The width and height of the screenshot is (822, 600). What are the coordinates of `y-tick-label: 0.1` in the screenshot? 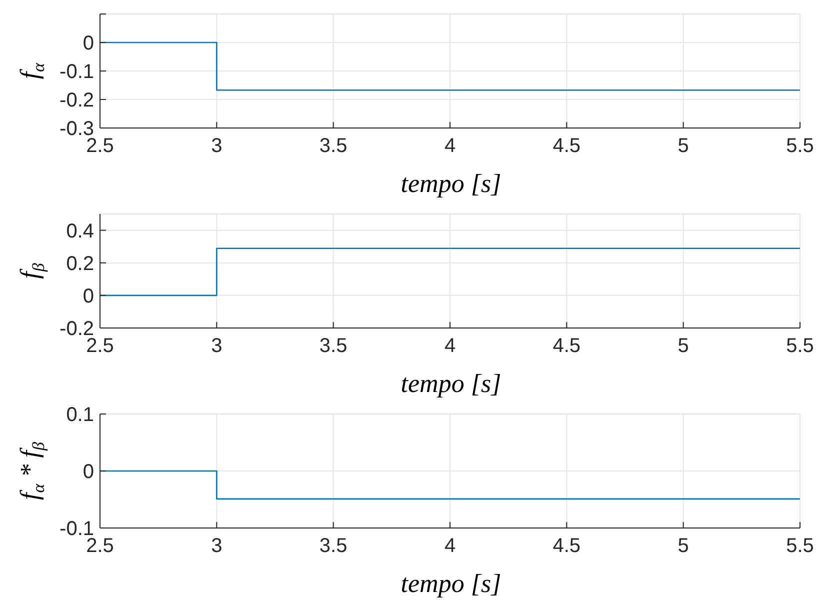 It's located at (80, 415).